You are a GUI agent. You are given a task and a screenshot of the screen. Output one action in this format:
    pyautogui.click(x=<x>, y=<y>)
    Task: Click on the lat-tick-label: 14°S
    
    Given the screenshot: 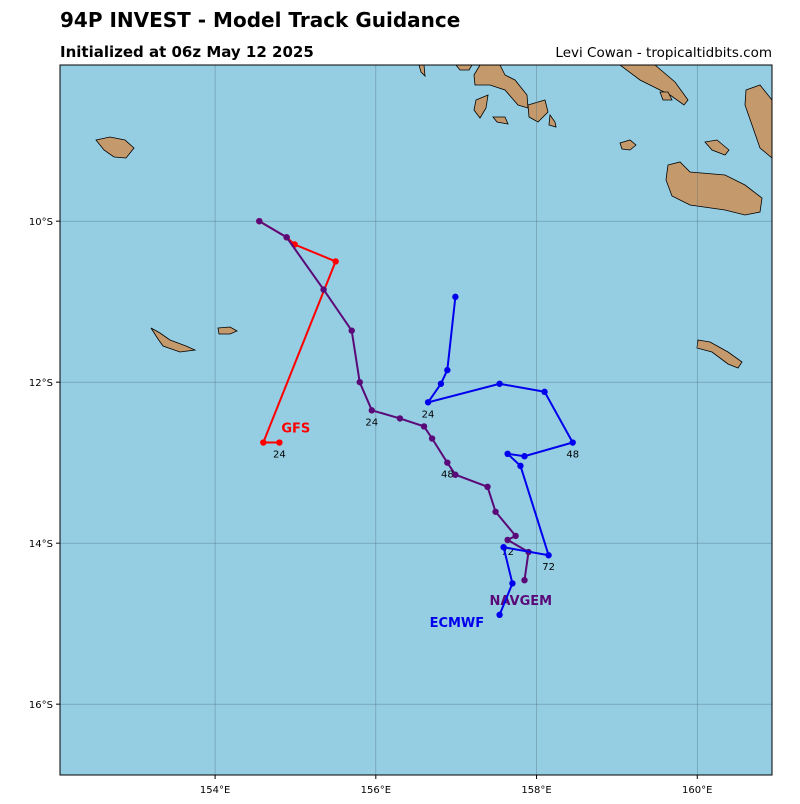 What is the action you would take?
    pyautogui.click(x=41, y=544)
    